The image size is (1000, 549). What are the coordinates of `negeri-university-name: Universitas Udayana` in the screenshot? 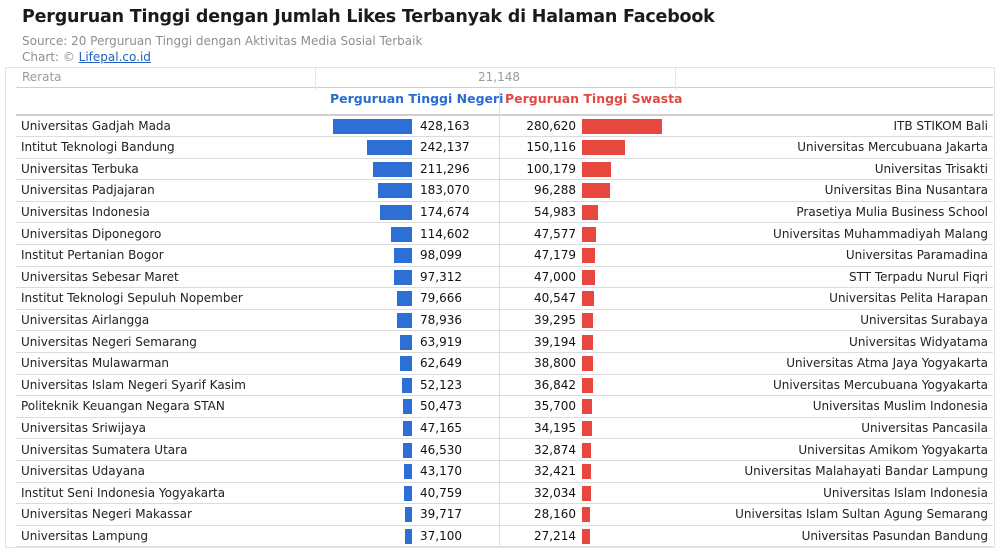 It's located at (83, 471).